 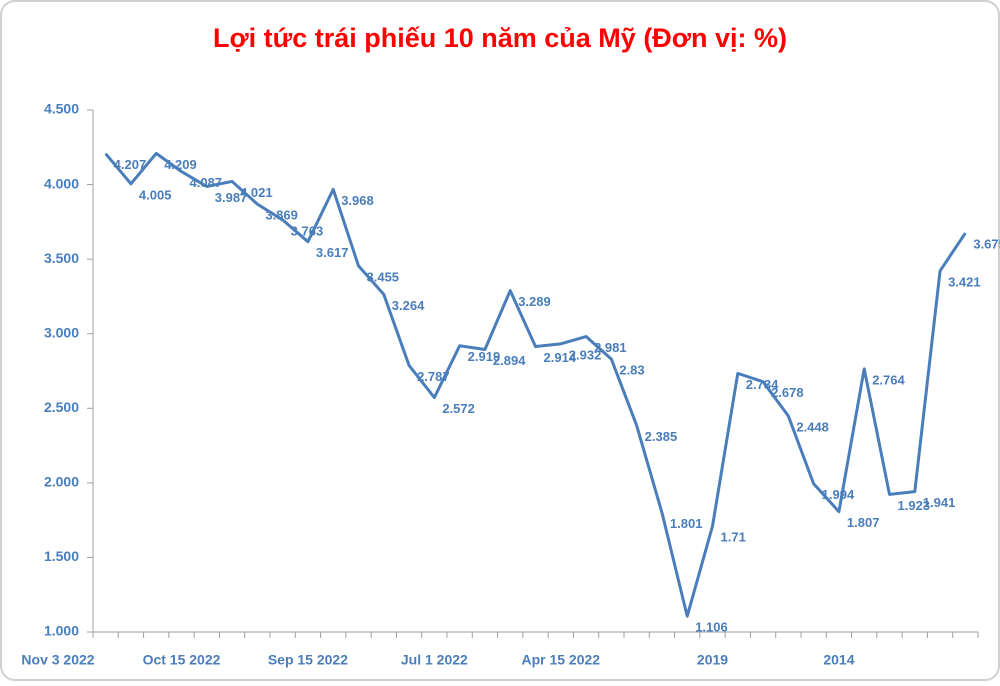 I want to click on data-label: 2.787, so click(x=433, y=376).